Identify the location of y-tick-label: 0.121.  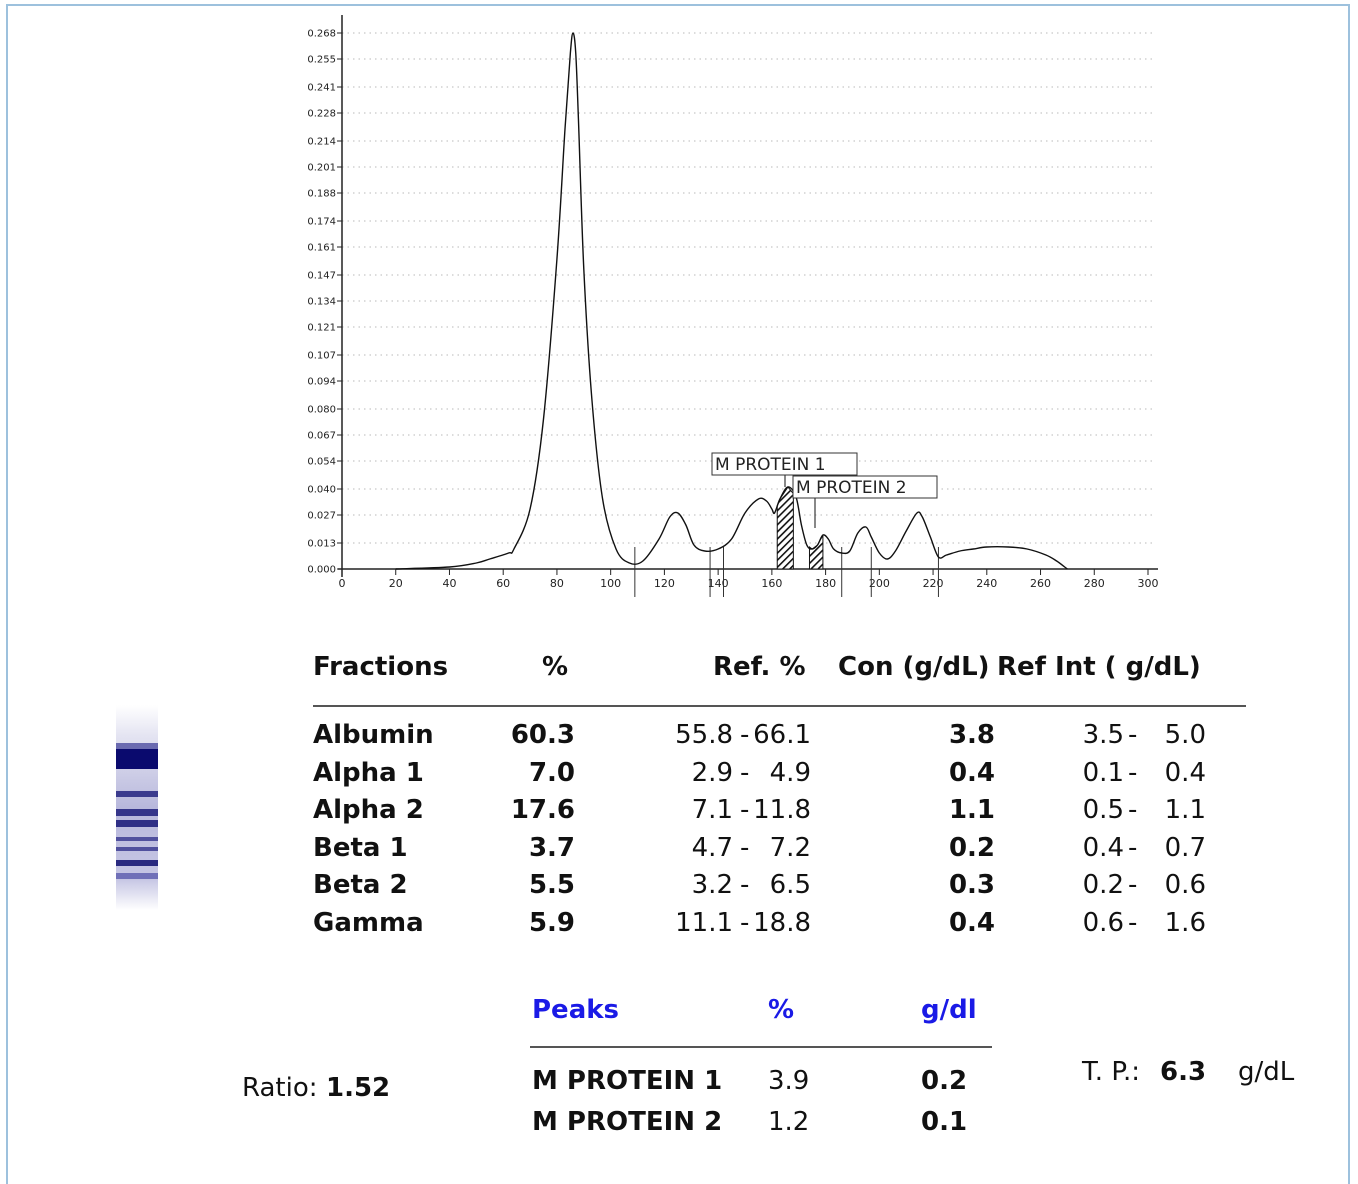
(321, 328).